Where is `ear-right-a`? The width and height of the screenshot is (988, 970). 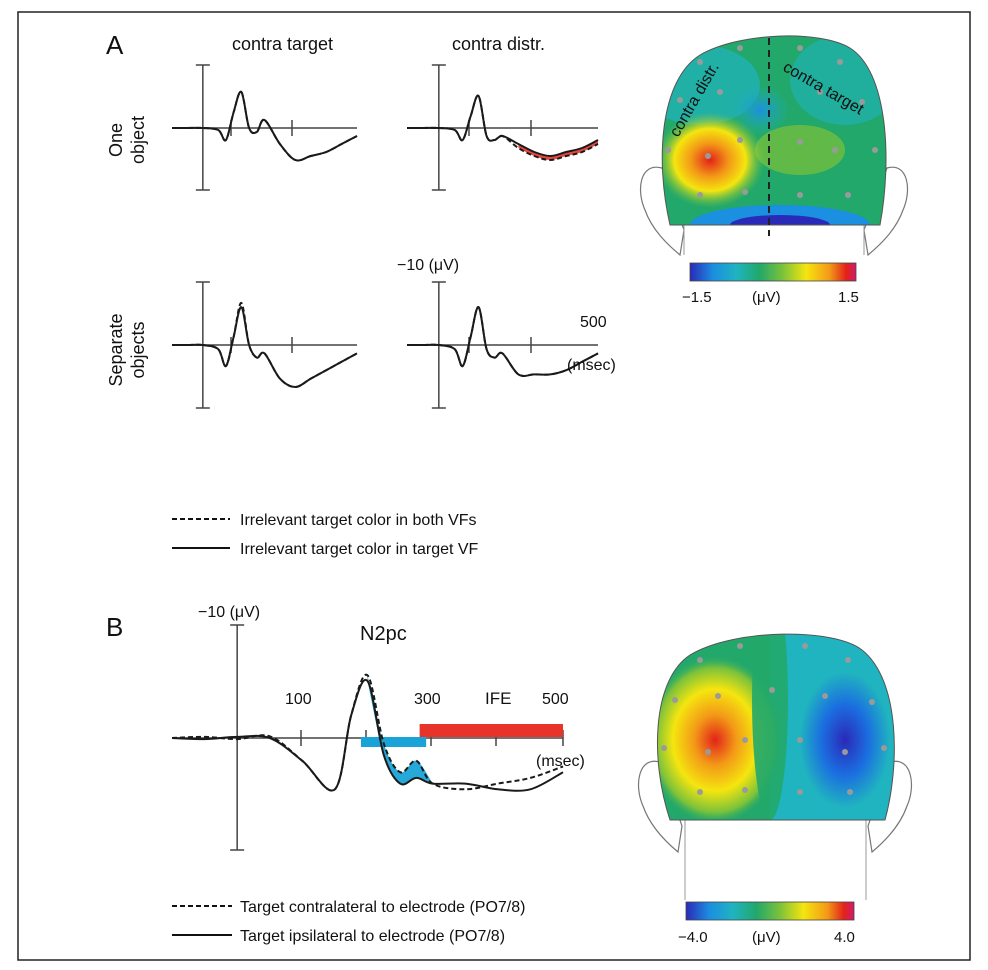 ear-right-a is located at coordinates (886, 211).